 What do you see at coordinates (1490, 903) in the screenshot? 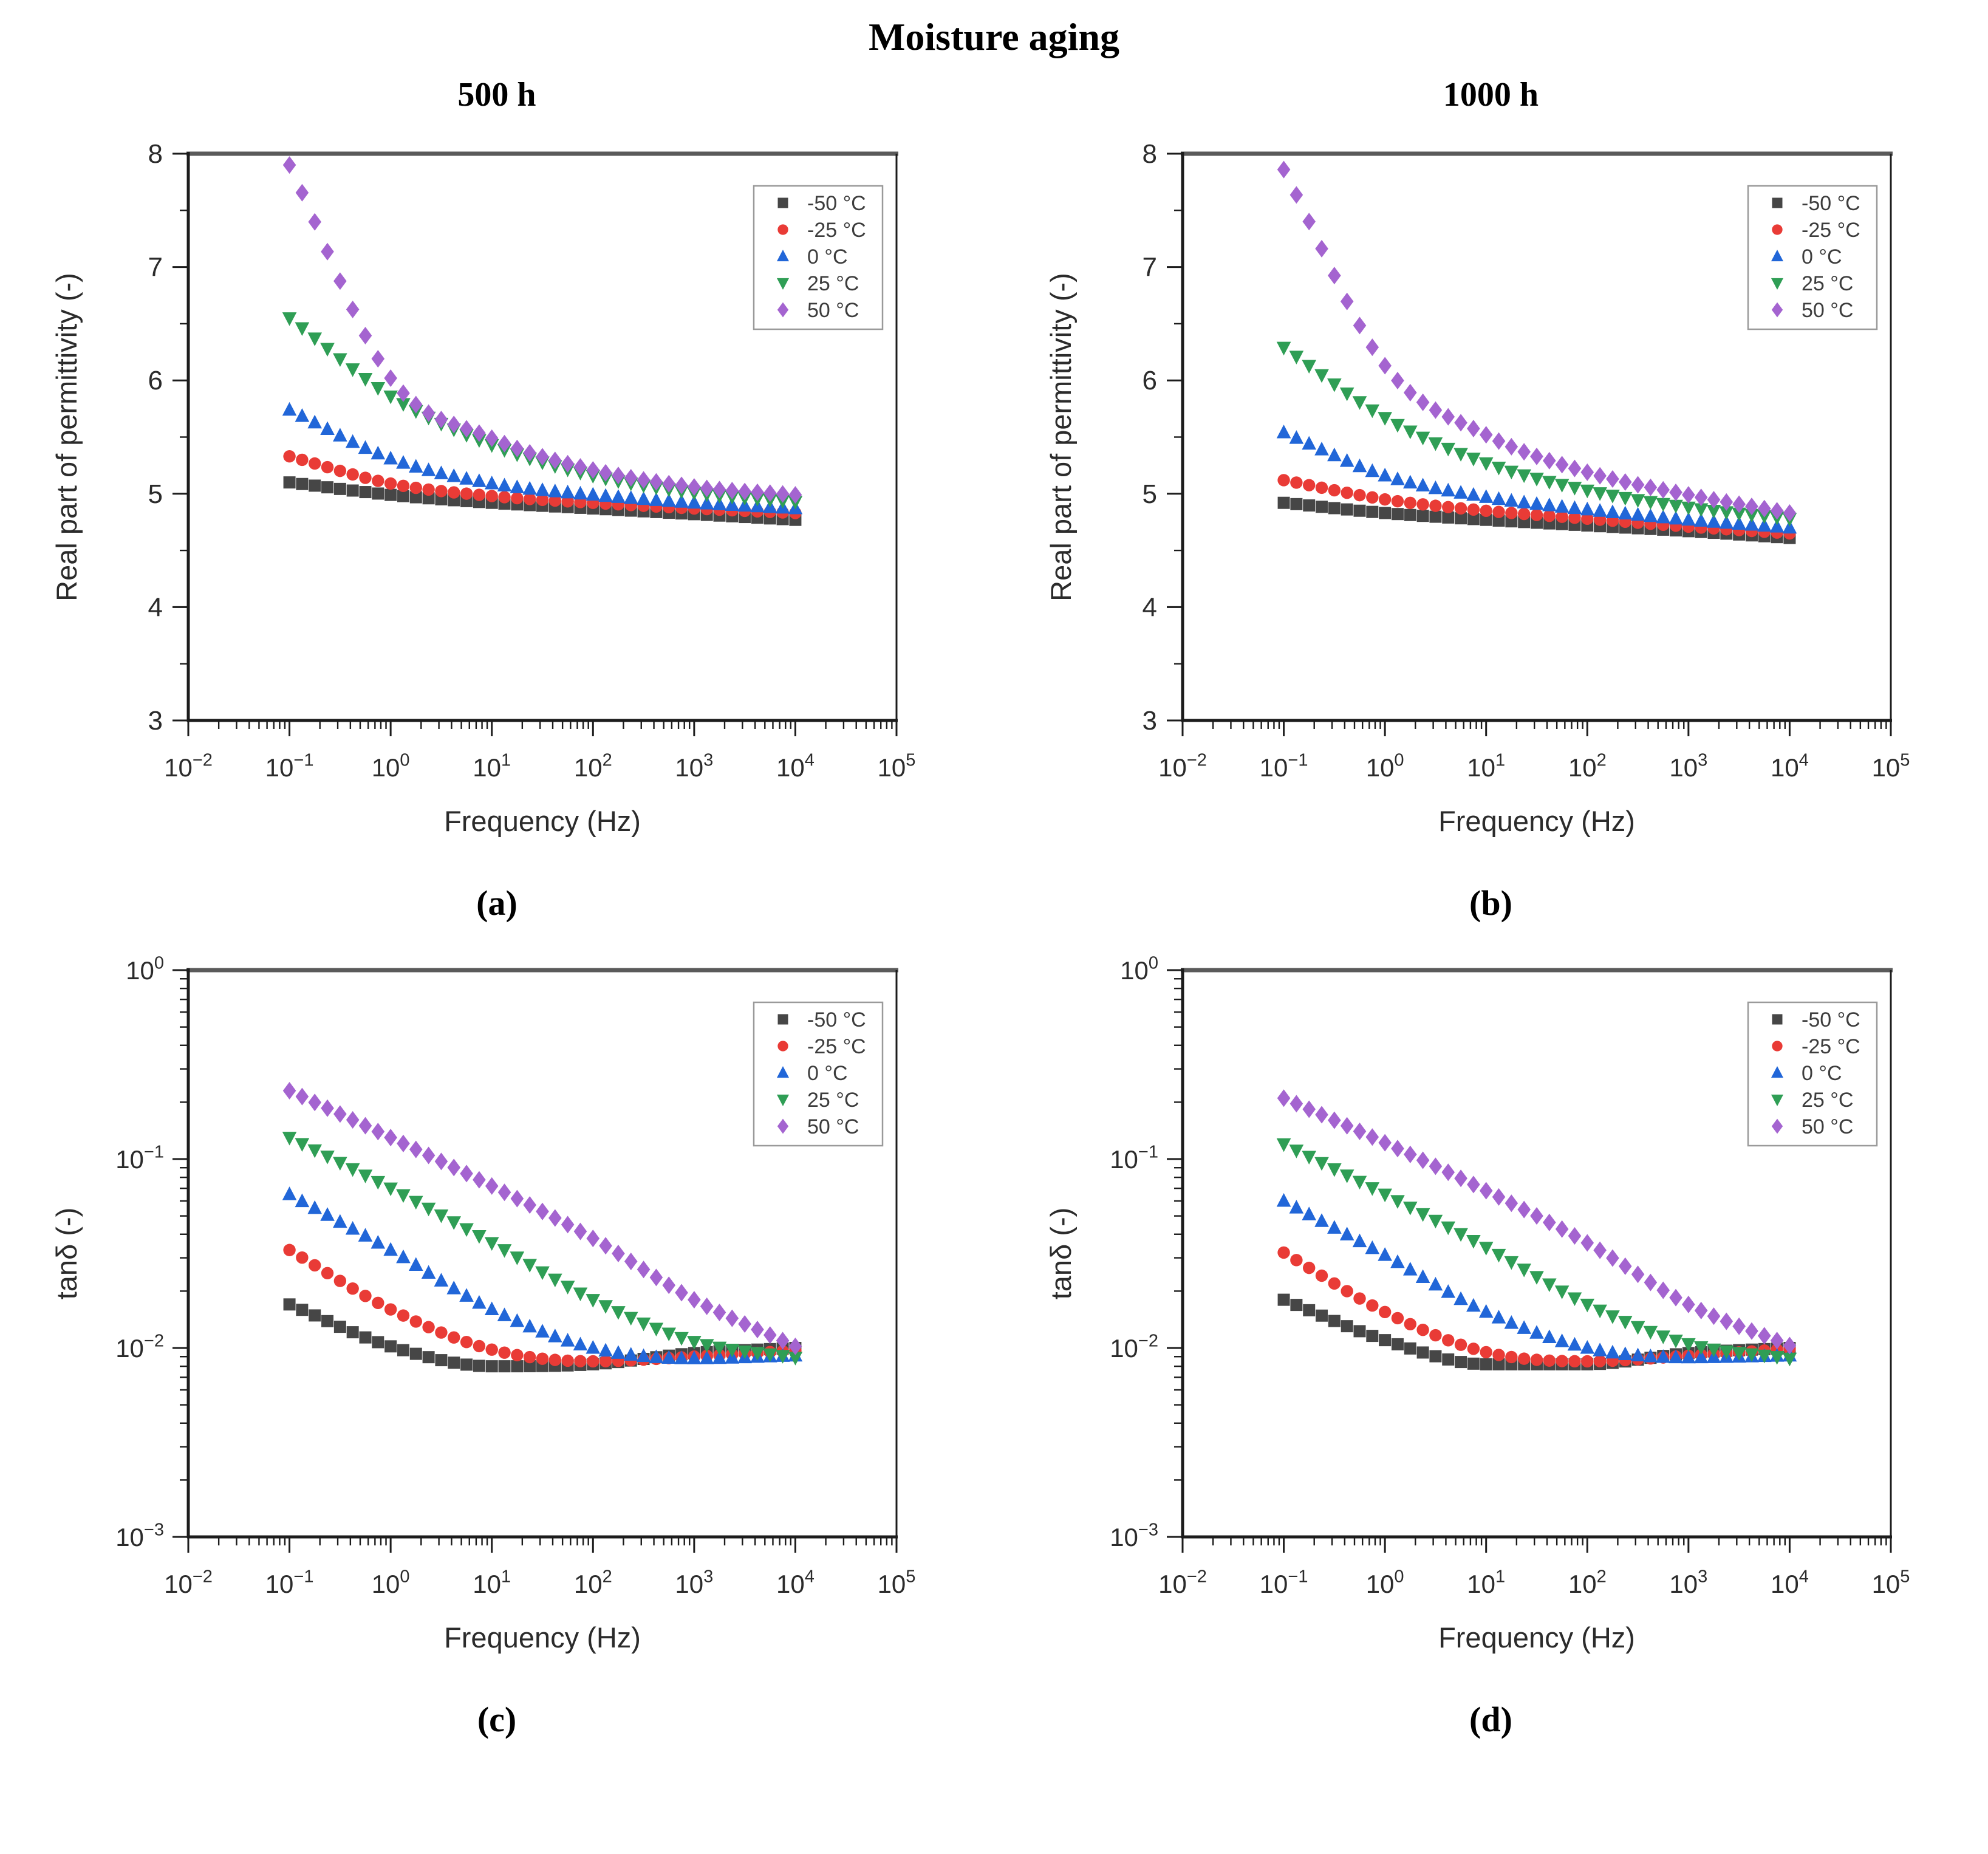
I see `panel-b-caption: (b)` at bounding box center [1490, 903].